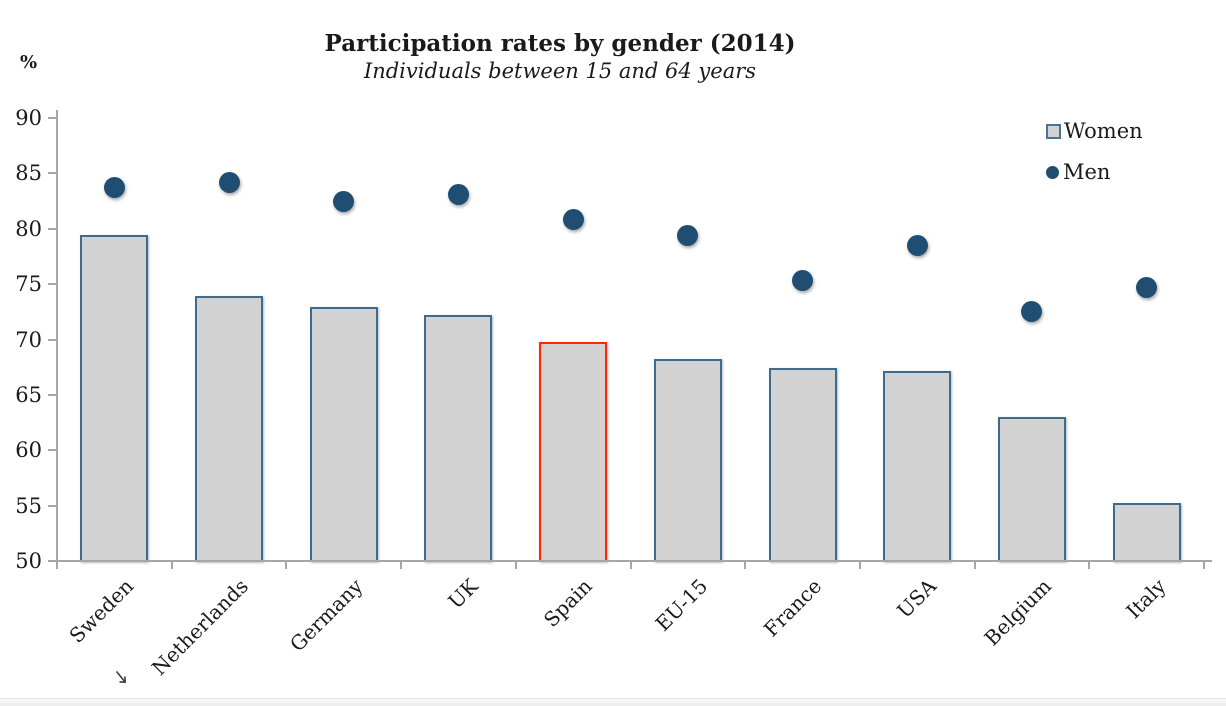 Image resolution: width=1226 pixels, height=706 pixels. What do you see at coordinates (917, 598) in the screenshot?
I see `x-label-usa: USA` at bounding box center [917, 598].